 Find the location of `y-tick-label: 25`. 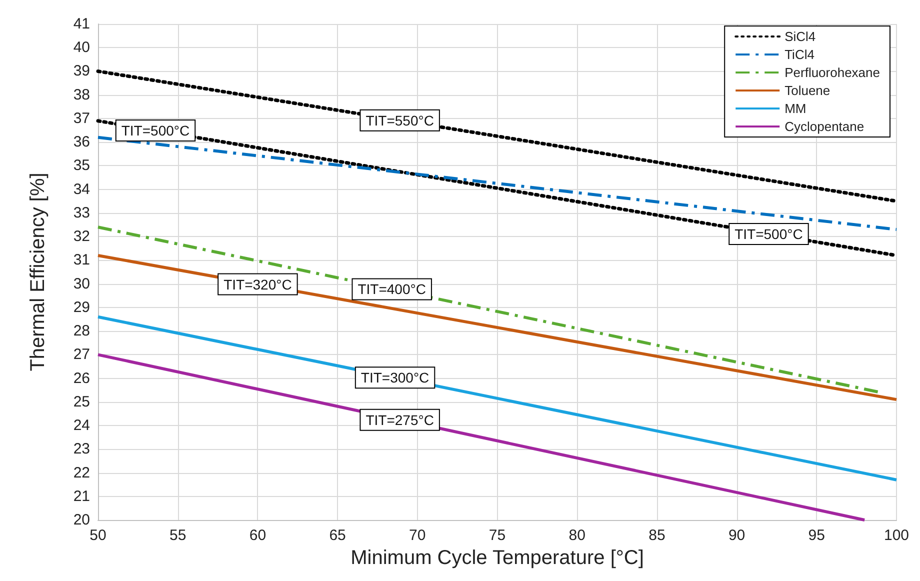

y-tick-label: 25 is located at coordinates (81, 401).